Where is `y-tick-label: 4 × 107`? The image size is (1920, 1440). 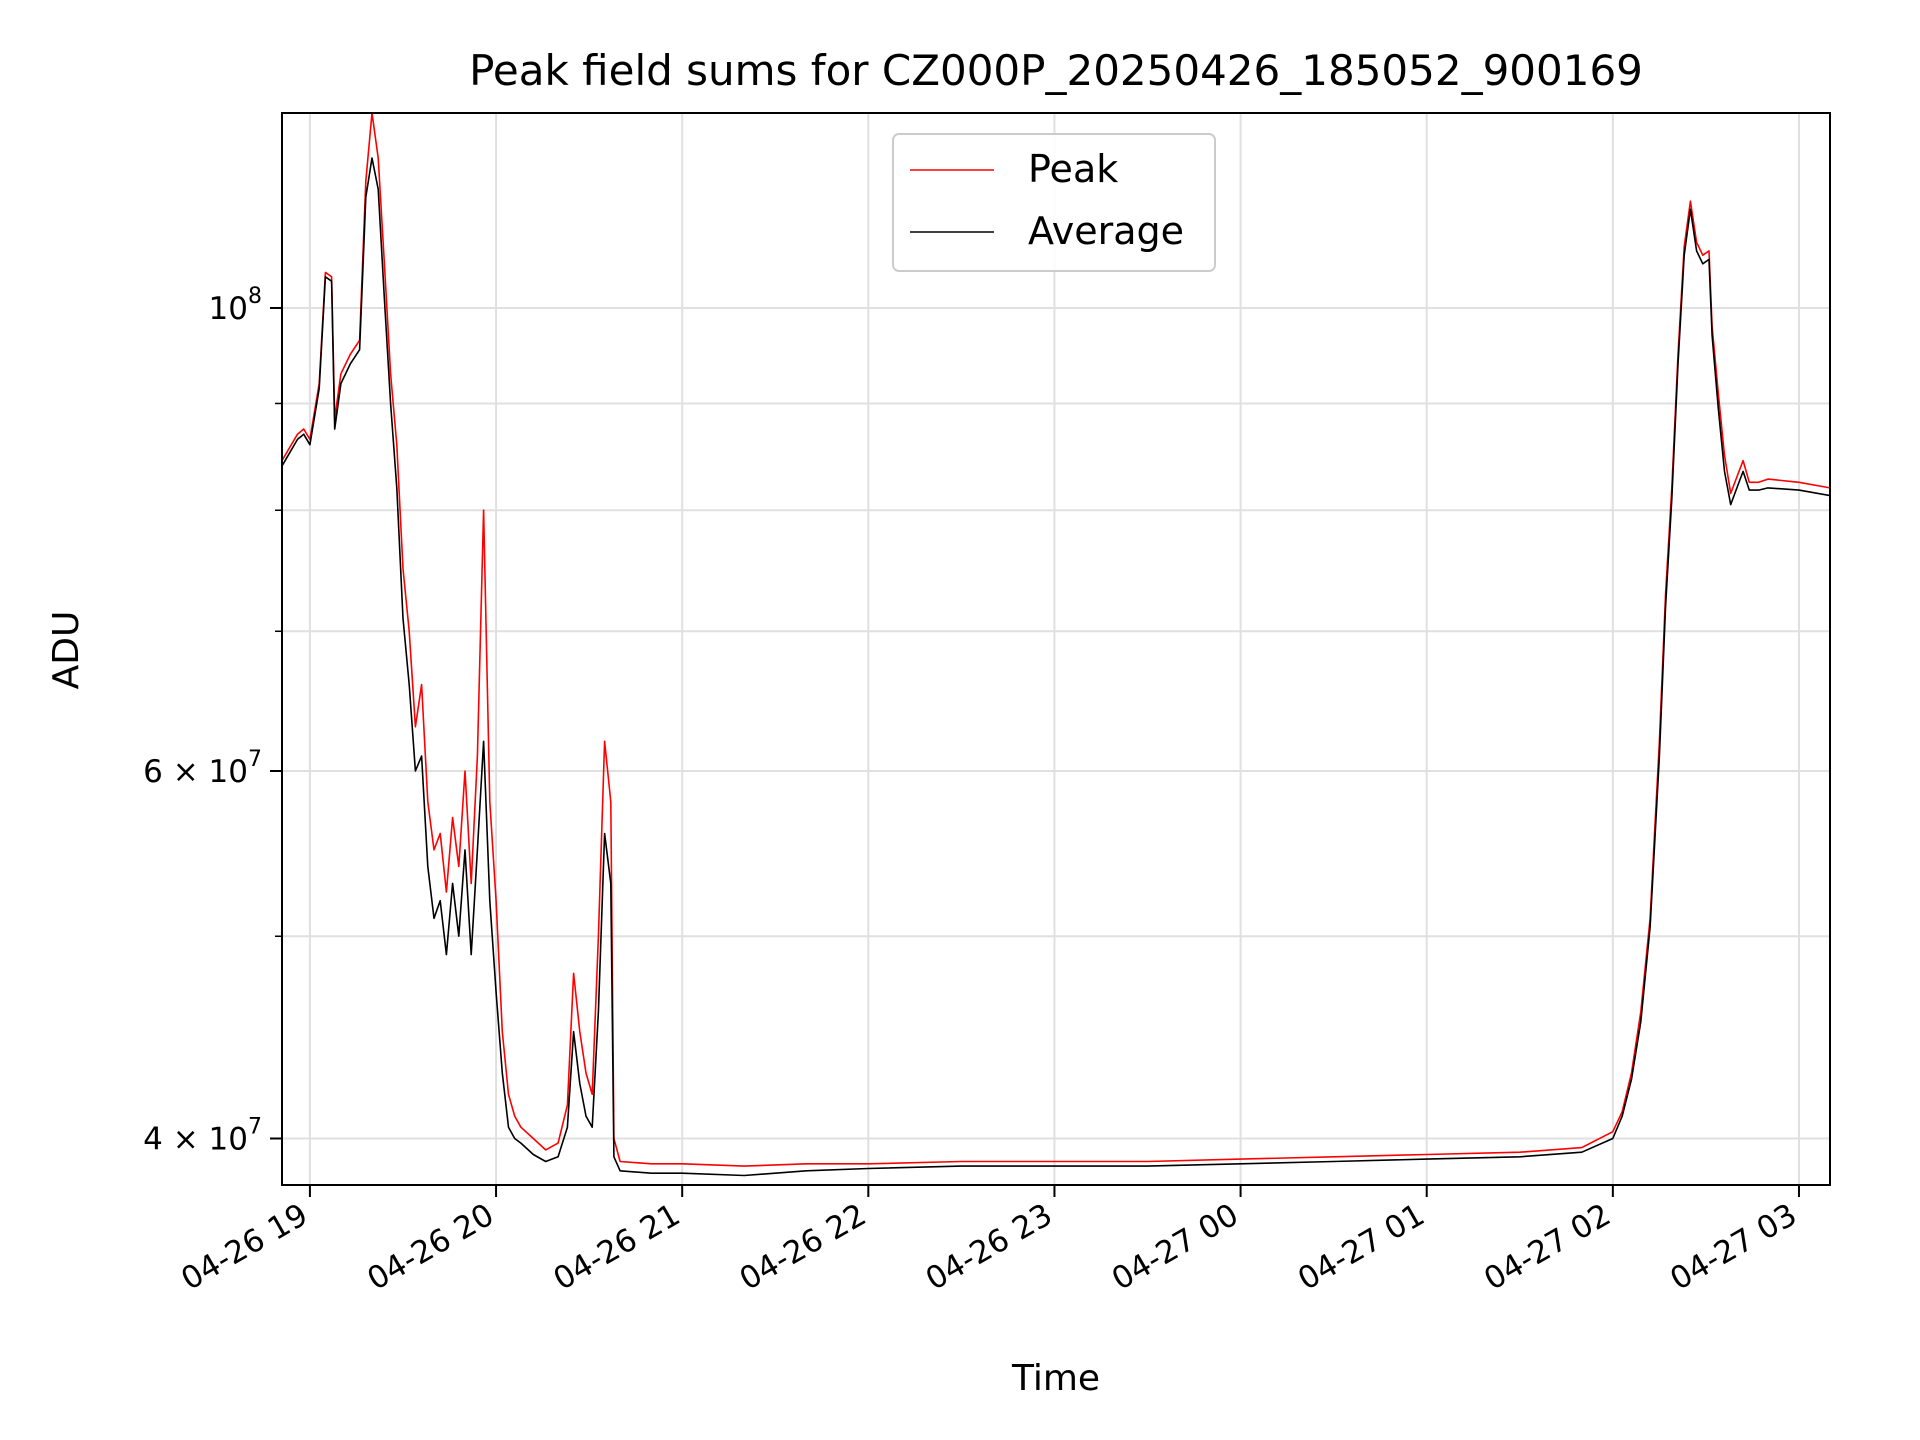 y-tick-label: 4 × 107 is located at coordinates (202, 1136).